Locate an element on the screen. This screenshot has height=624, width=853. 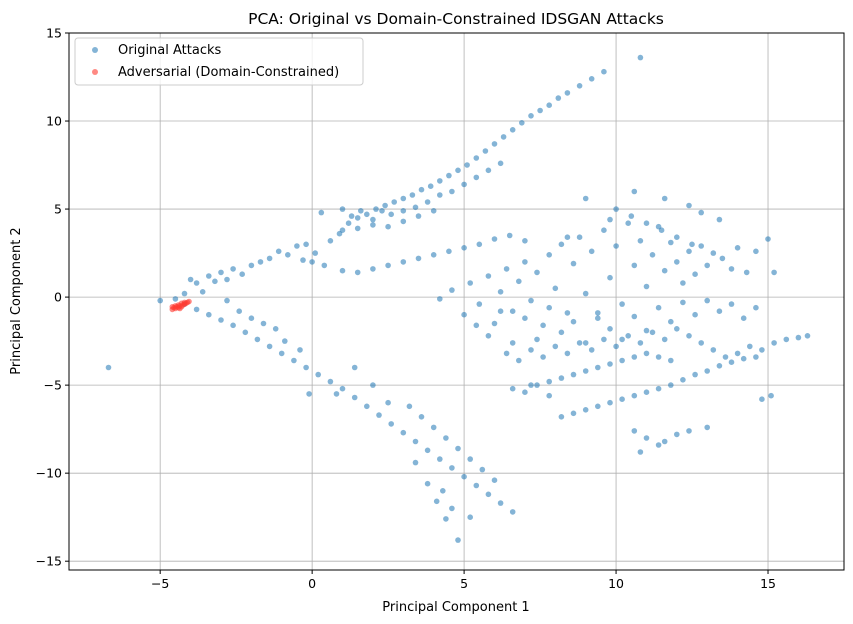
x-tick-label: 0 is located at coordinates (312, 583).